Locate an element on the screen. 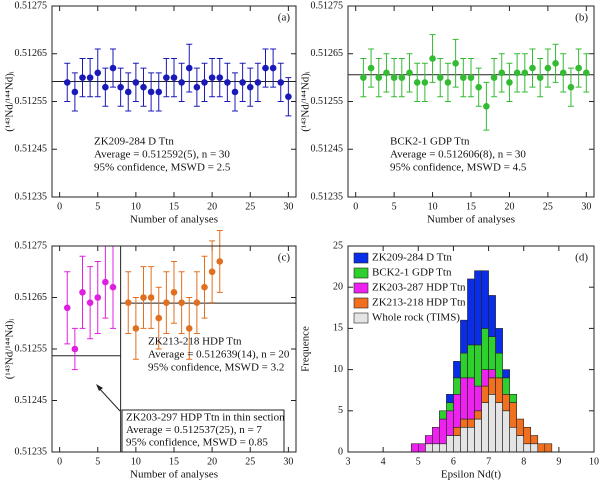  y-axis-label: Frequence is located at coordinates (306, 349).